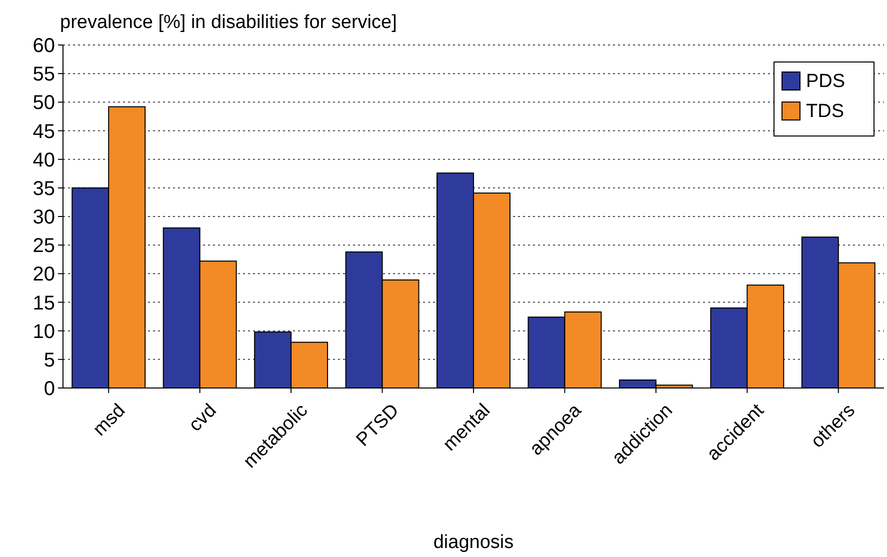 The width and height of the screenshot is (887, 557). I want to click on y-tick-label: 5, so click(49, 360).